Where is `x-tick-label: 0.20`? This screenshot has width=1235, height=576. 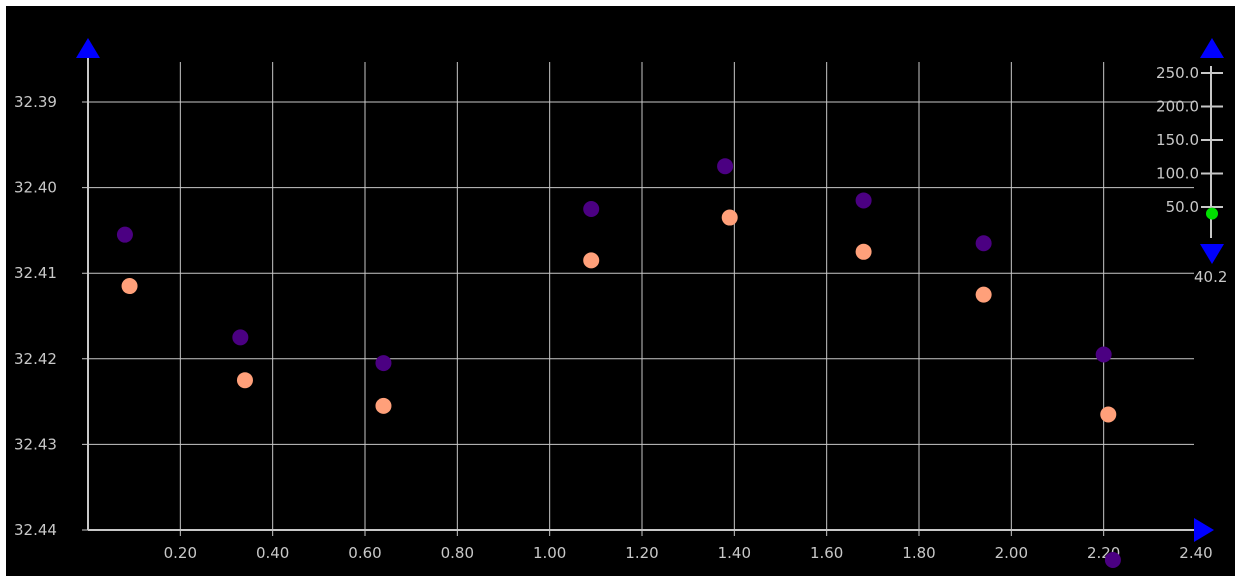 x-tick-label: 0.20 is located at coordinates (180, 553).